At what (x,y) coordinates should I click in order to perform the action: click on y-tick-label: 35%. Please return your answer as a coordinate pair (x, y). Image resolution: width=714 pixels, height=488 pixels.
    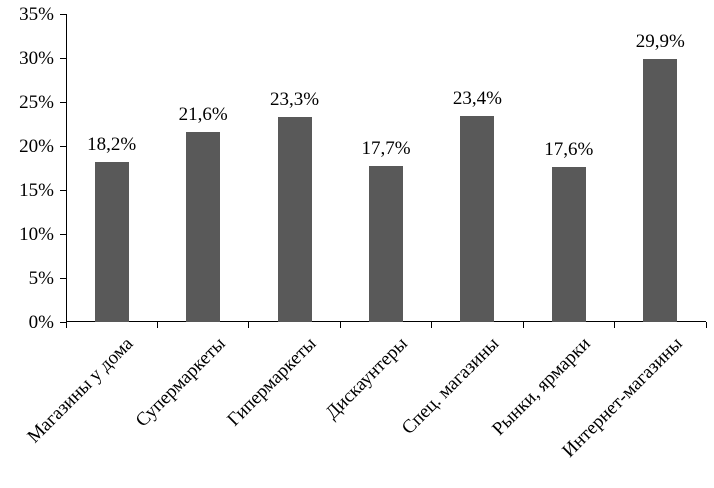
    Looking at the image, I should click on (36, 14).